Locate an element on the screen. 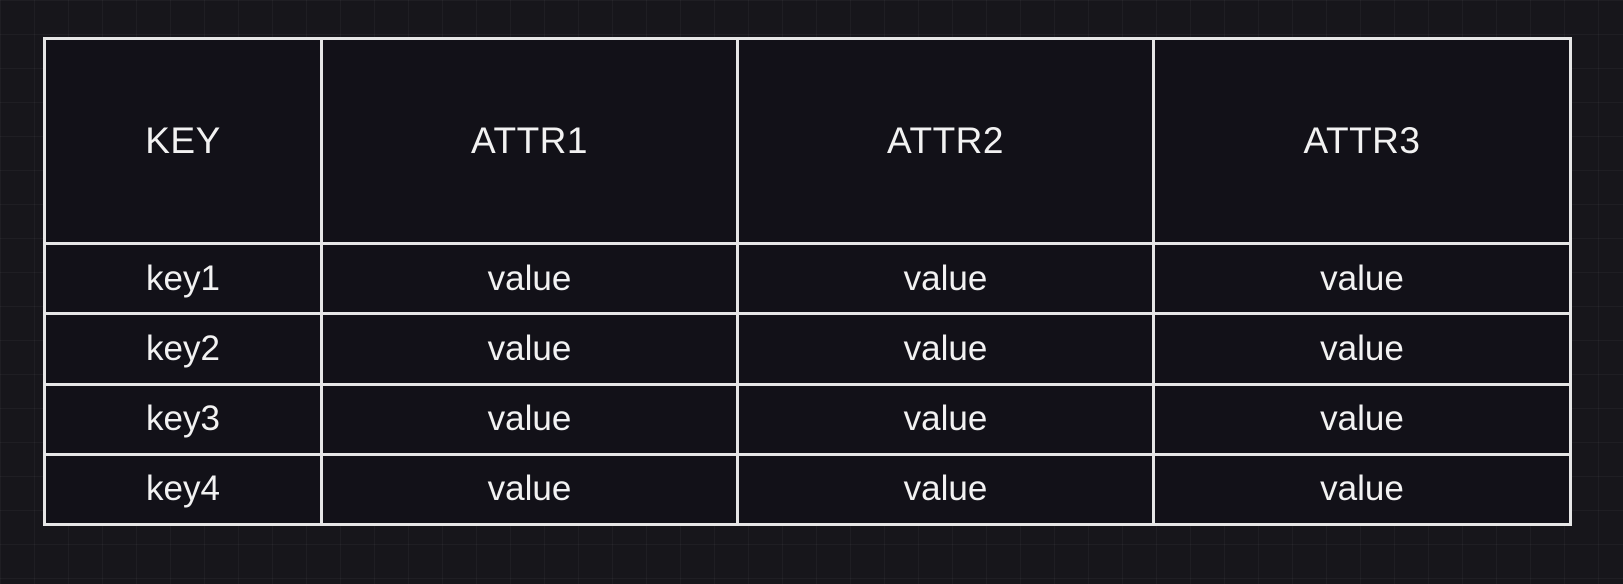 This screenshot has height=584, width=1623. table-row: key1 value value value is located at coordinates (807, 278).